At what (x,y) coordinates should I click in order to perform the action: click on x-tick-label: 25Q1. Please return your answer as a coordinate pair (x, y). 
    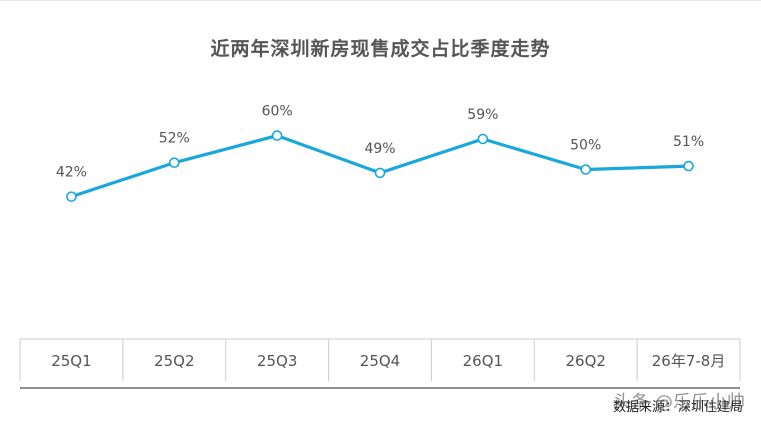
    Looking at the image, I should click on (71, 361).